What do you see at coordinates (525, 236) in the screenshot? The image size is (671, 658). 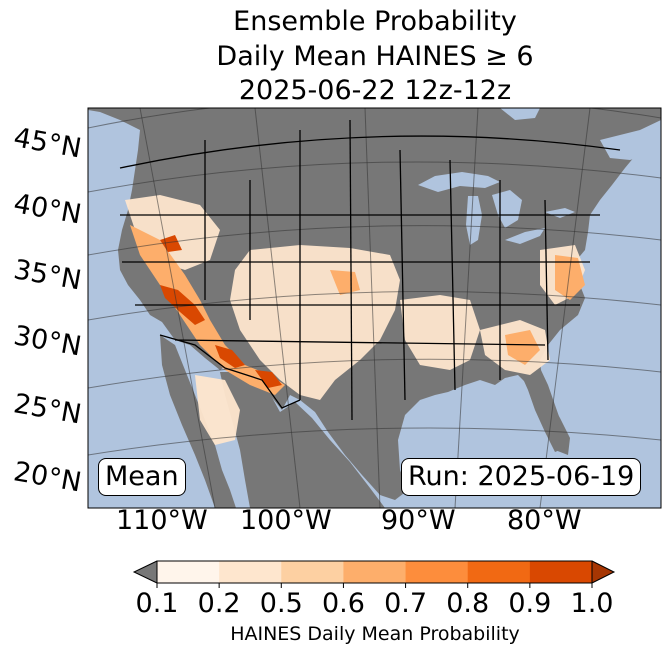 I see `lake-erie` at bounding box center [525, 236].